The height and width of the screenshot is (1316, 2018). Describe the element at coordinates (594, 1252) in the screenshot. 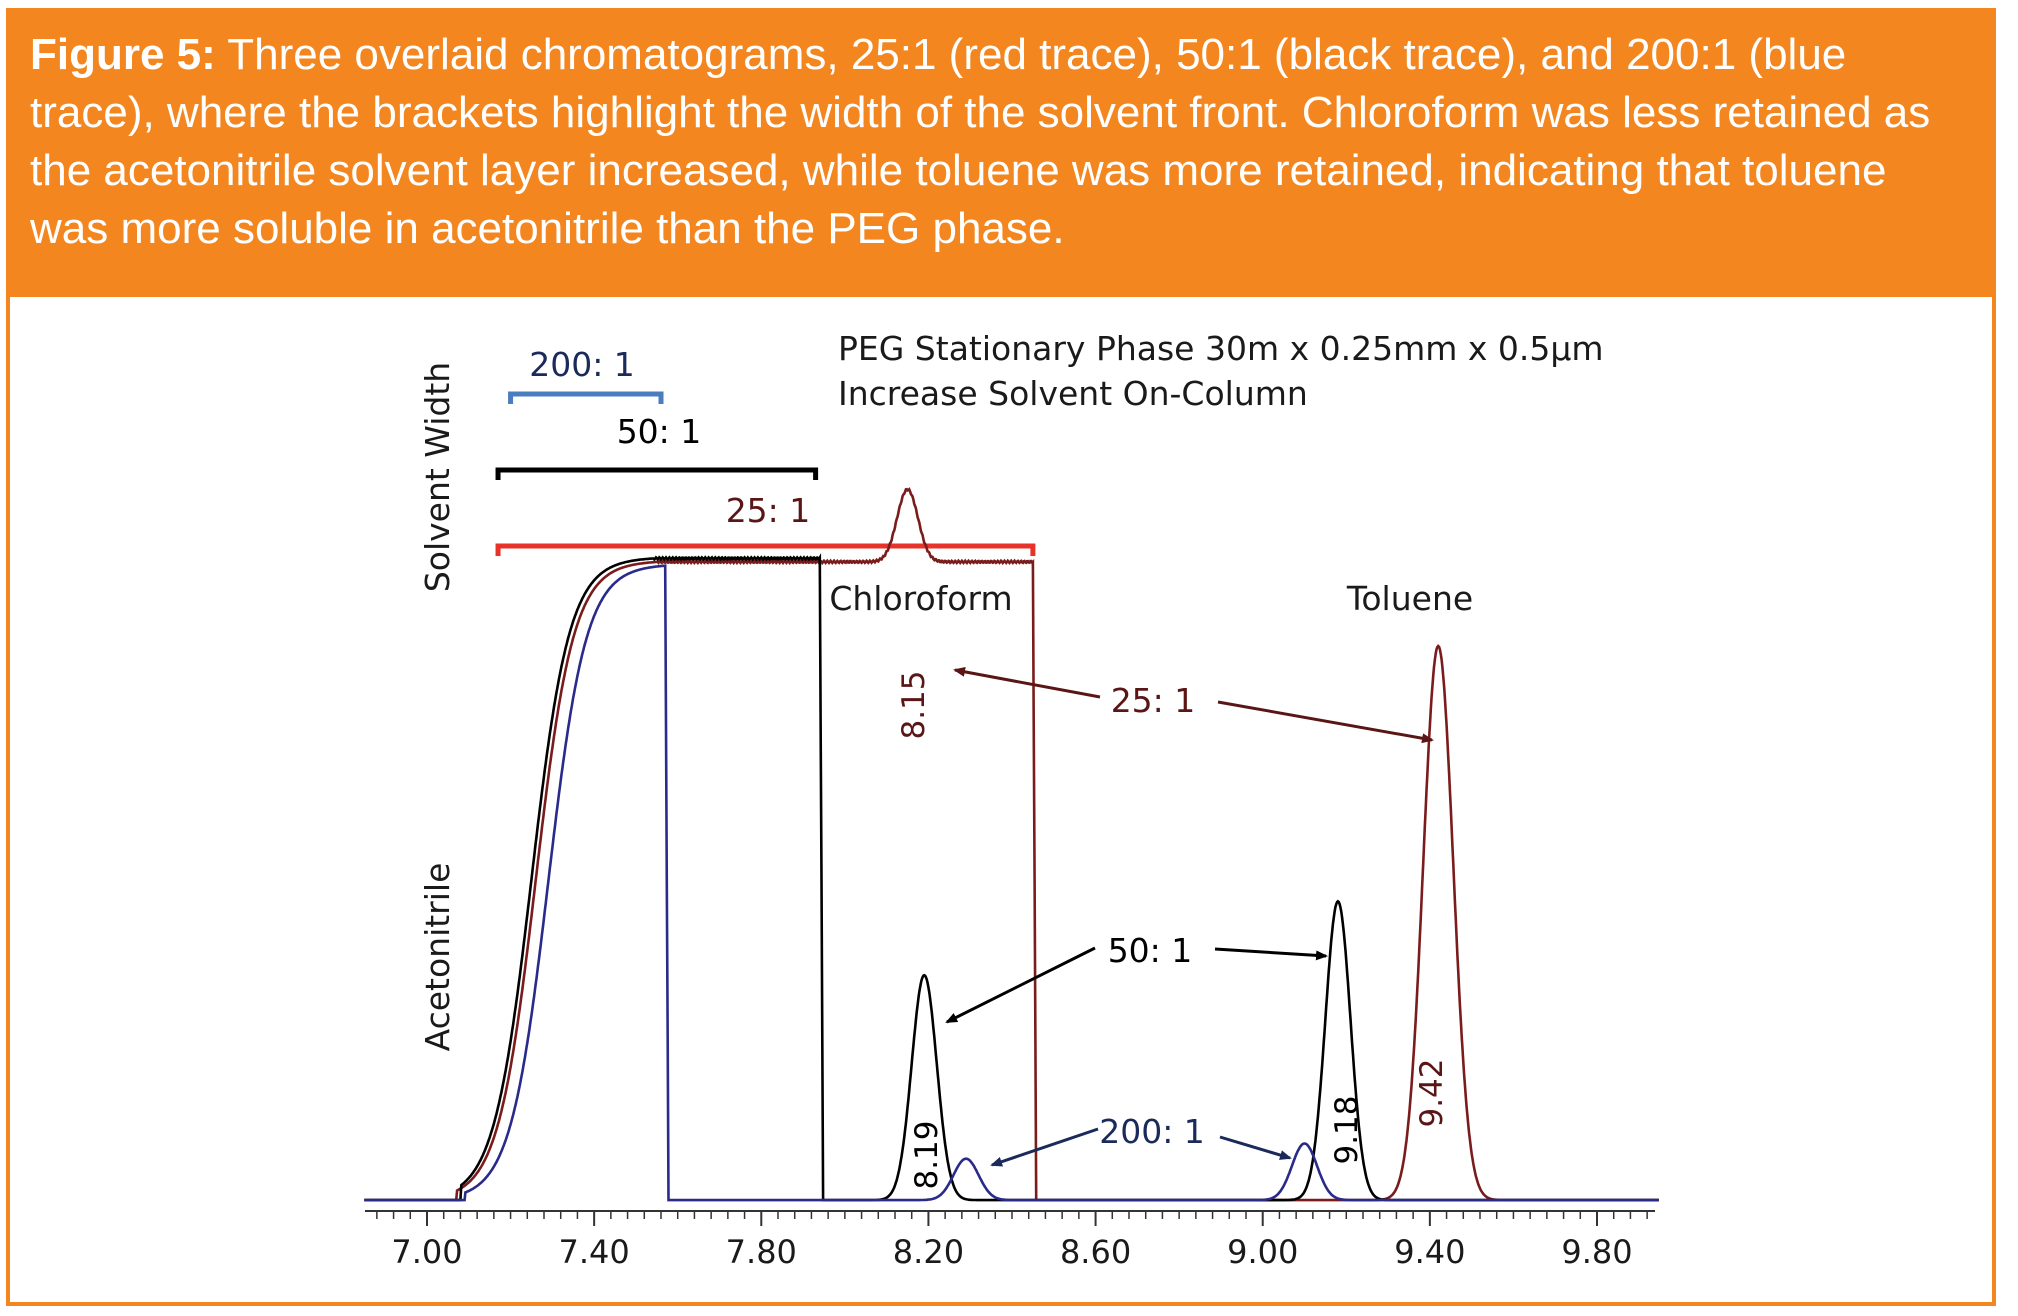

I see `x-tick-label: 7.40` at that location.